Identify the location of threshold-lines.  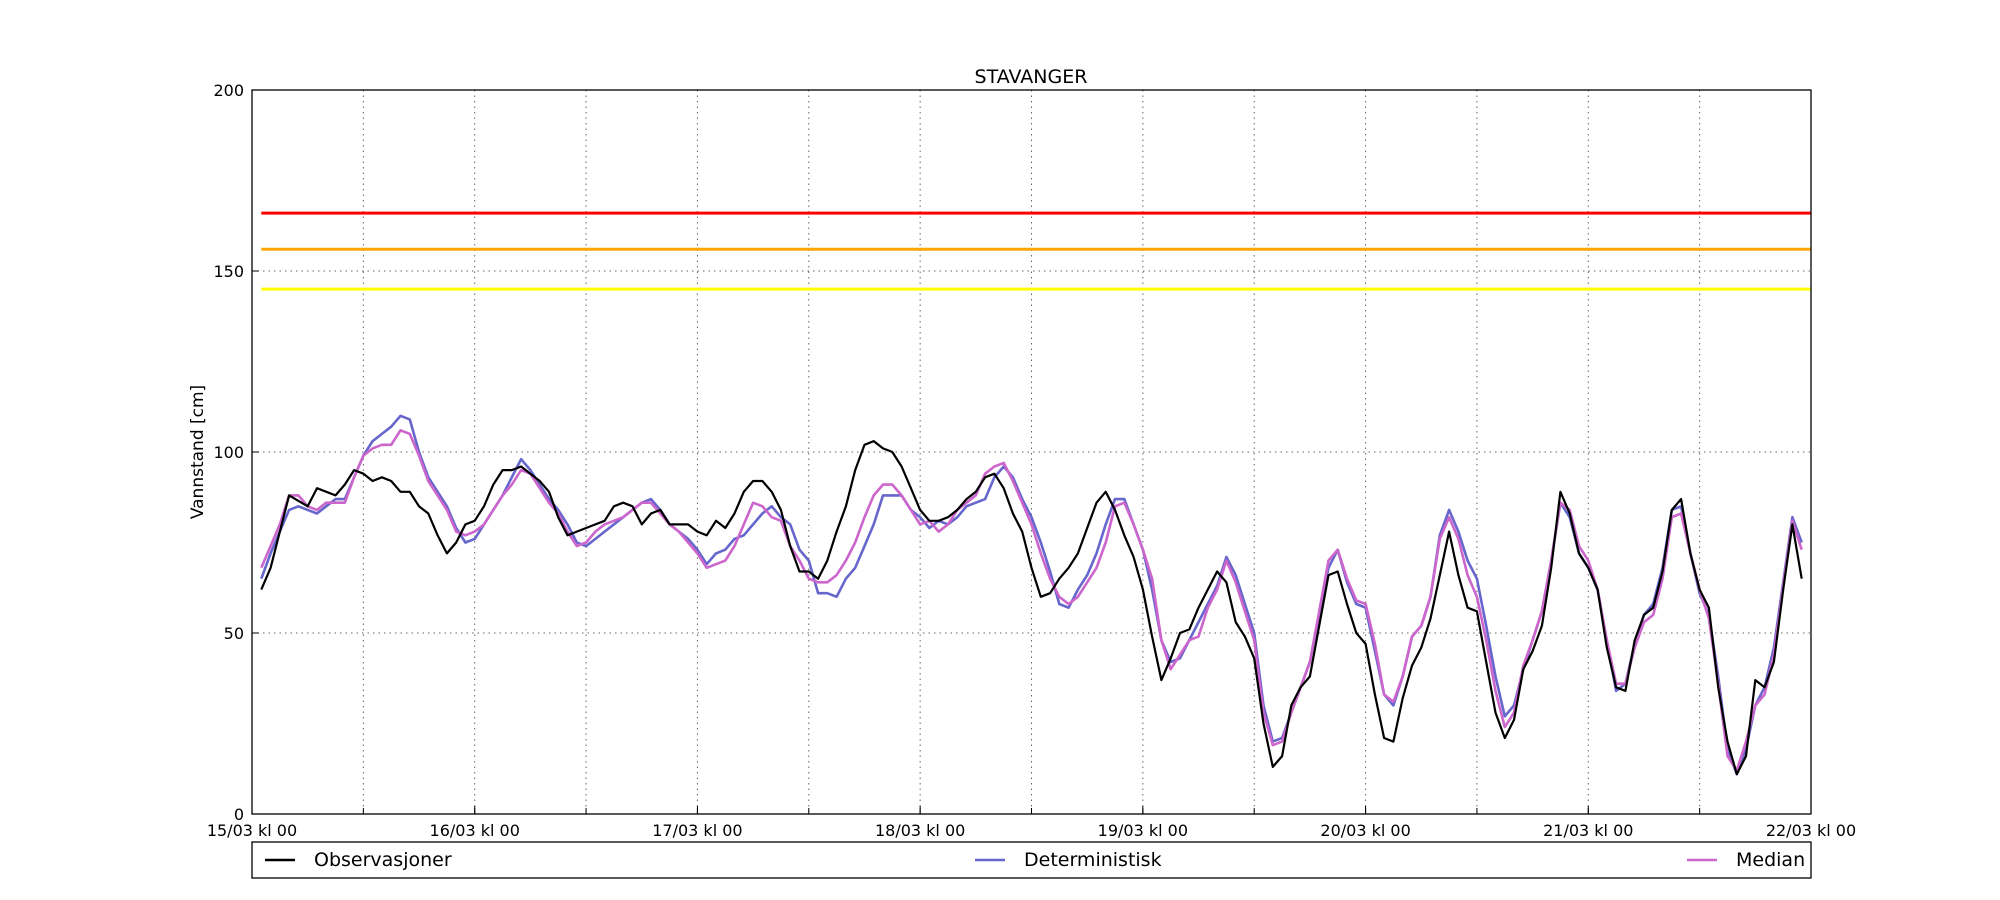
(1036, 251).